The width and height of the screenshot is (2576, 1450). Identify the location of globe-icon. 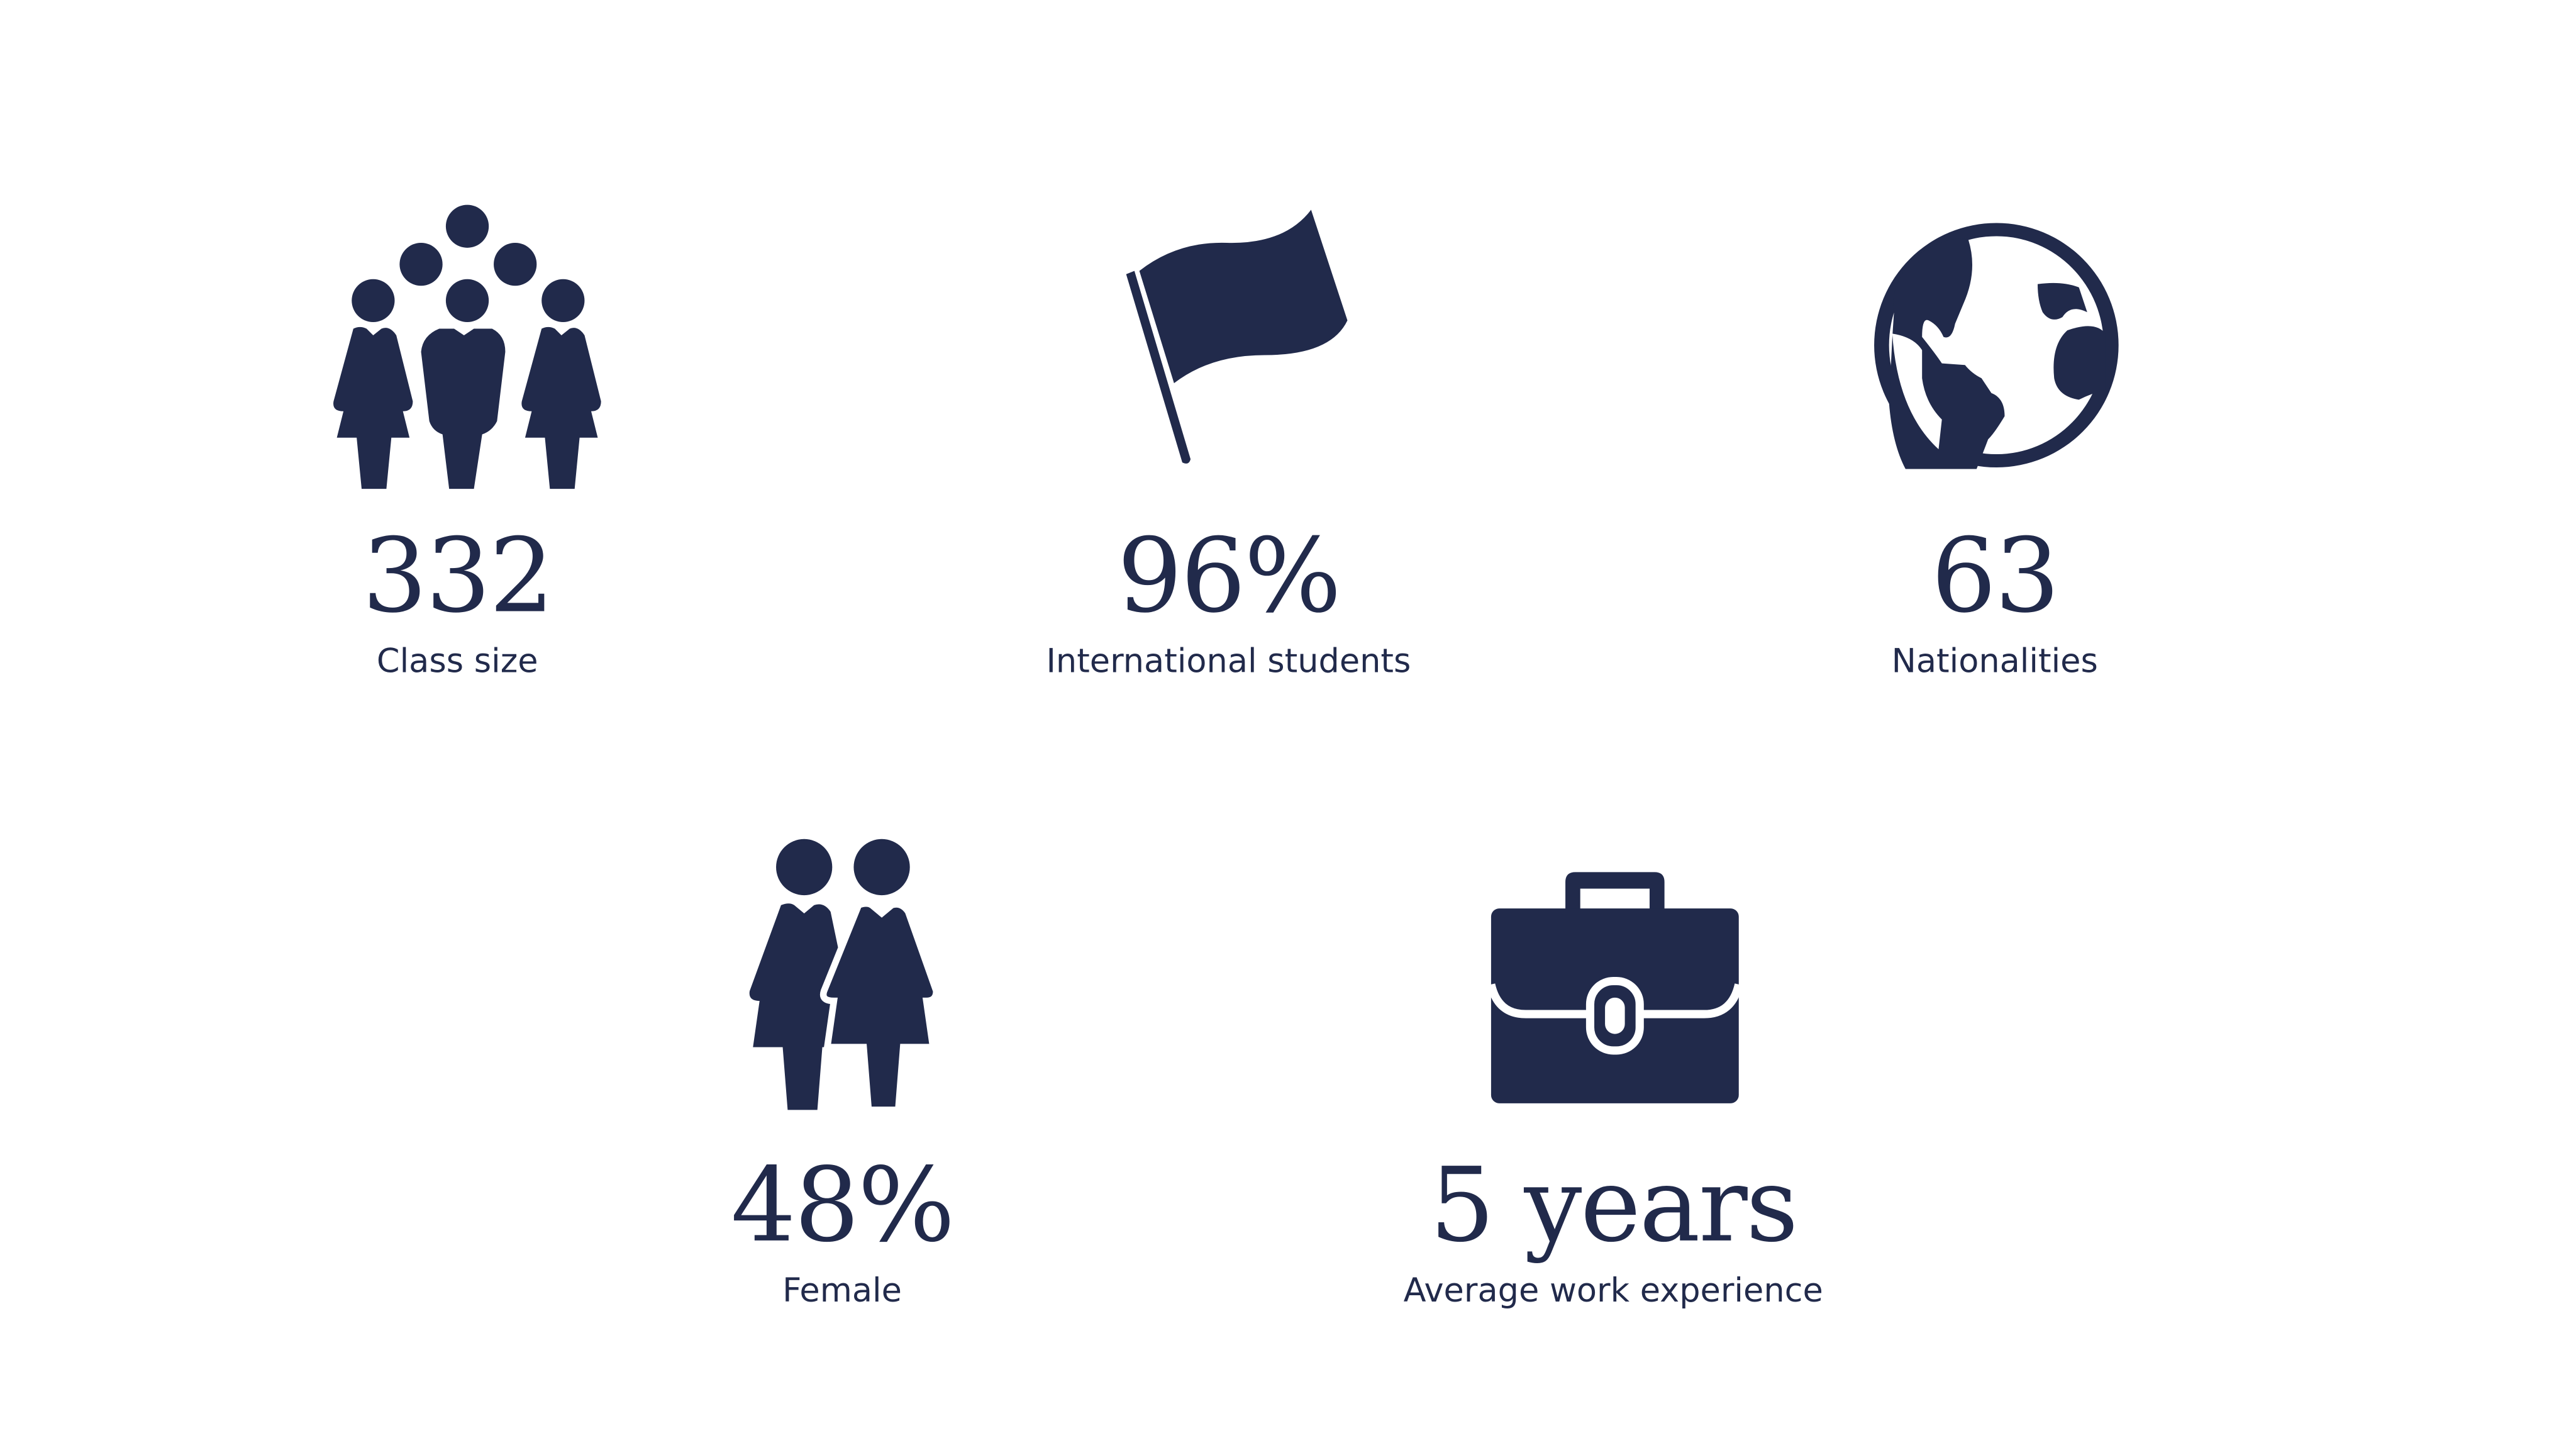
(1996, 346).